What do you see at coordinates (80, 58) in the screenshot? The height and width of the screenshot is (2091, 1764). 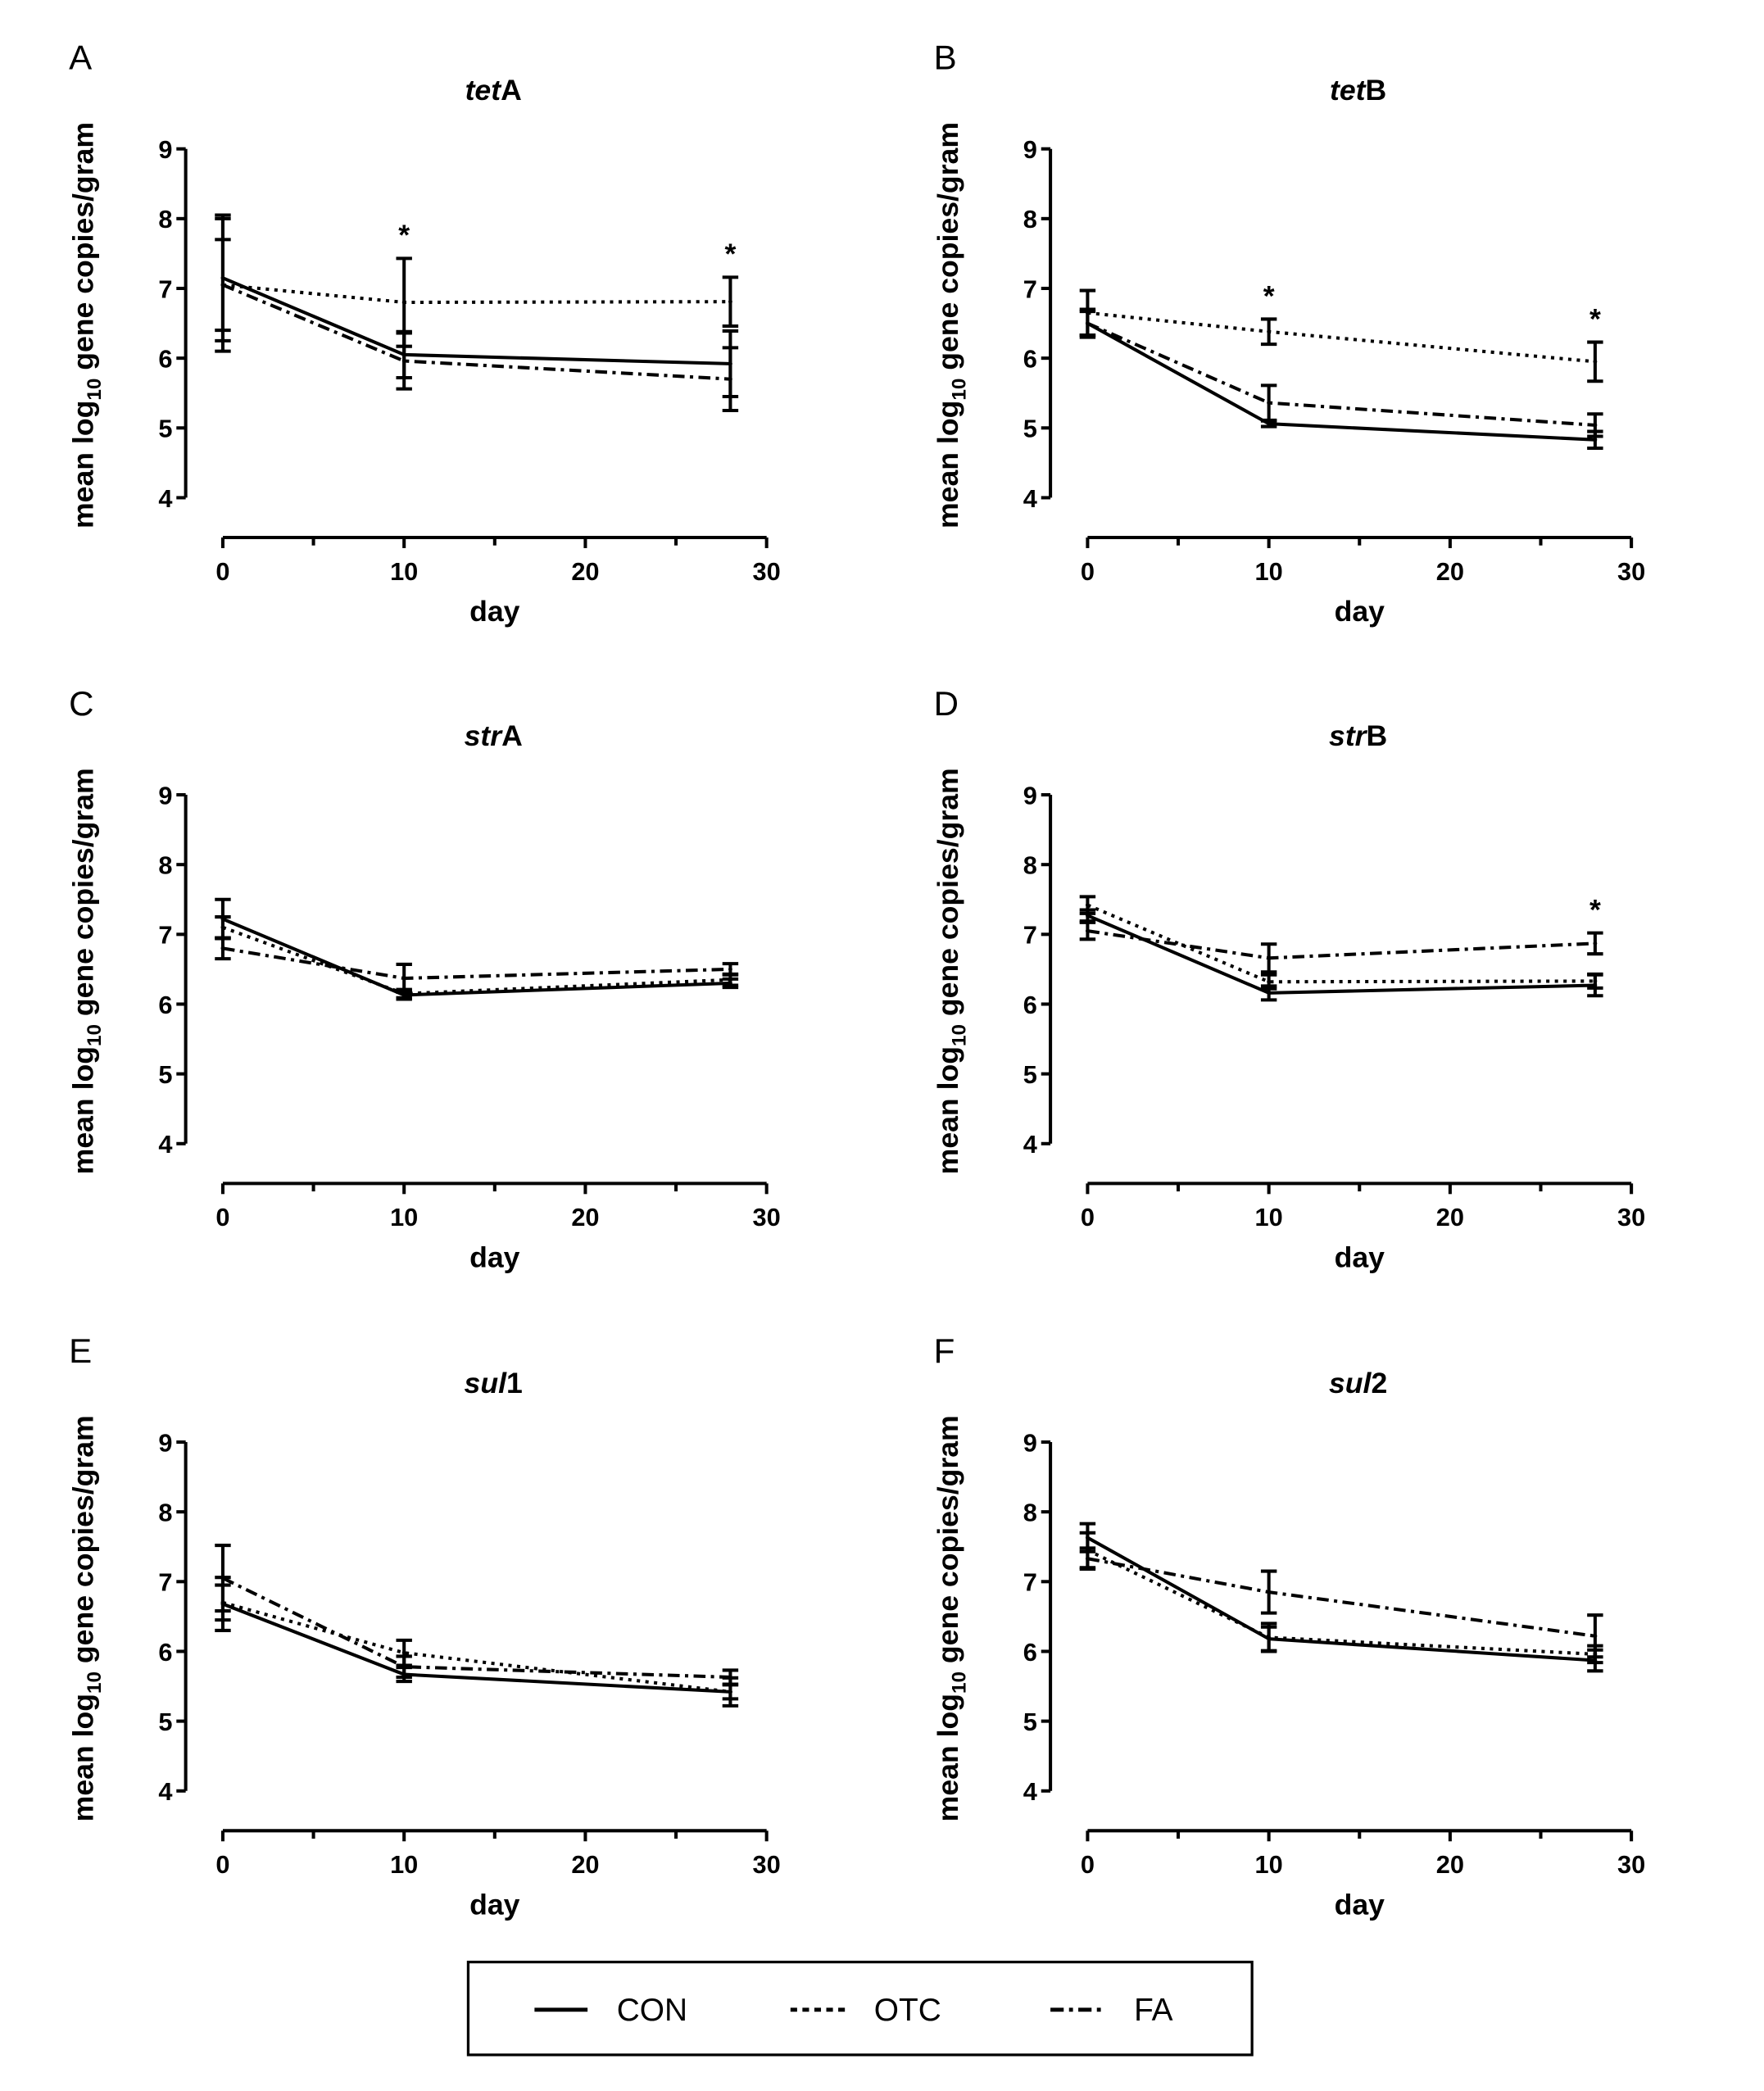 I see `panel-letter: A` at bounding box center [80, 58].